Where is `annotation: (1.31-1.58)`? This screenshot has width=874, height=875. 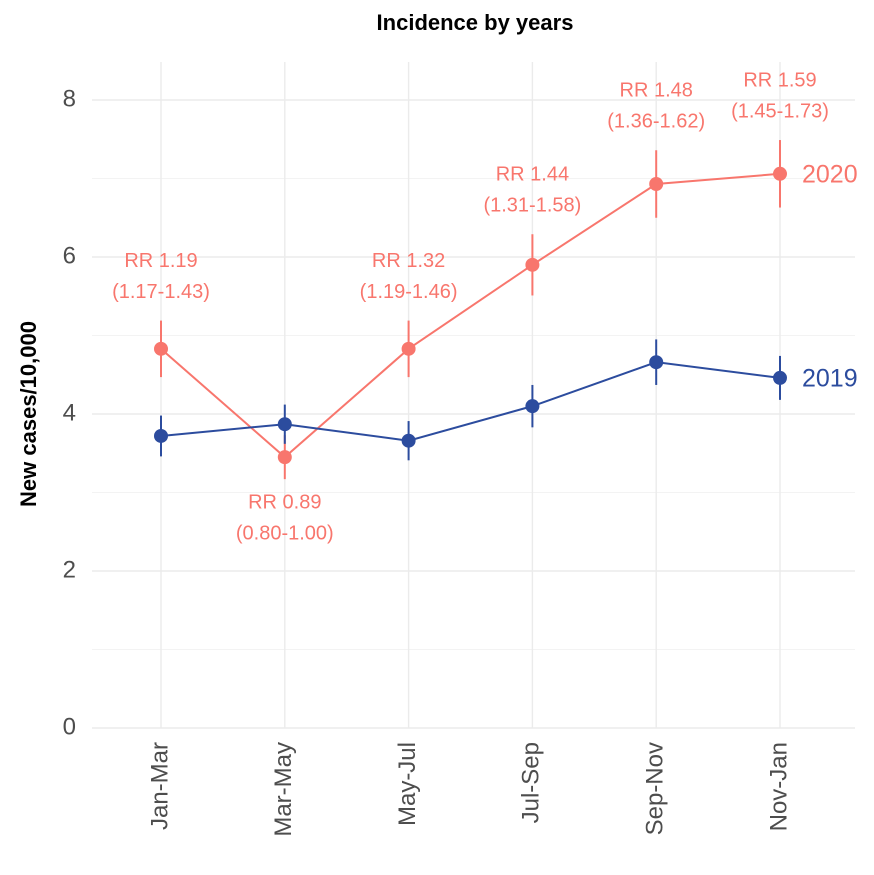 annotation: (1.31-1.58) is located at coordinates (532, 206).